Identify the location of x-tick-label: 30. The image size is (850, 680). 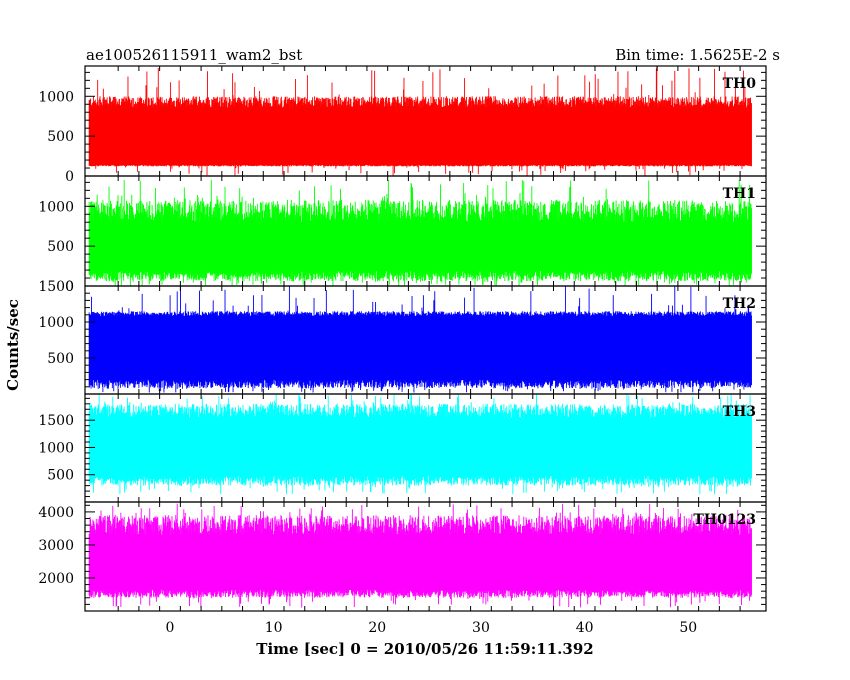
(481, 628).